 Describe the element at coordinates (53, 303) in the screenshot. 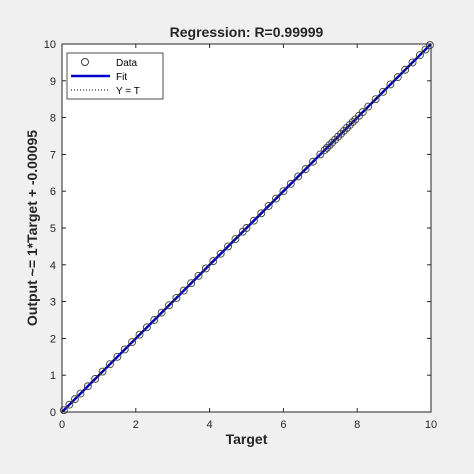

I see `y-tick-label: 3` at that location.